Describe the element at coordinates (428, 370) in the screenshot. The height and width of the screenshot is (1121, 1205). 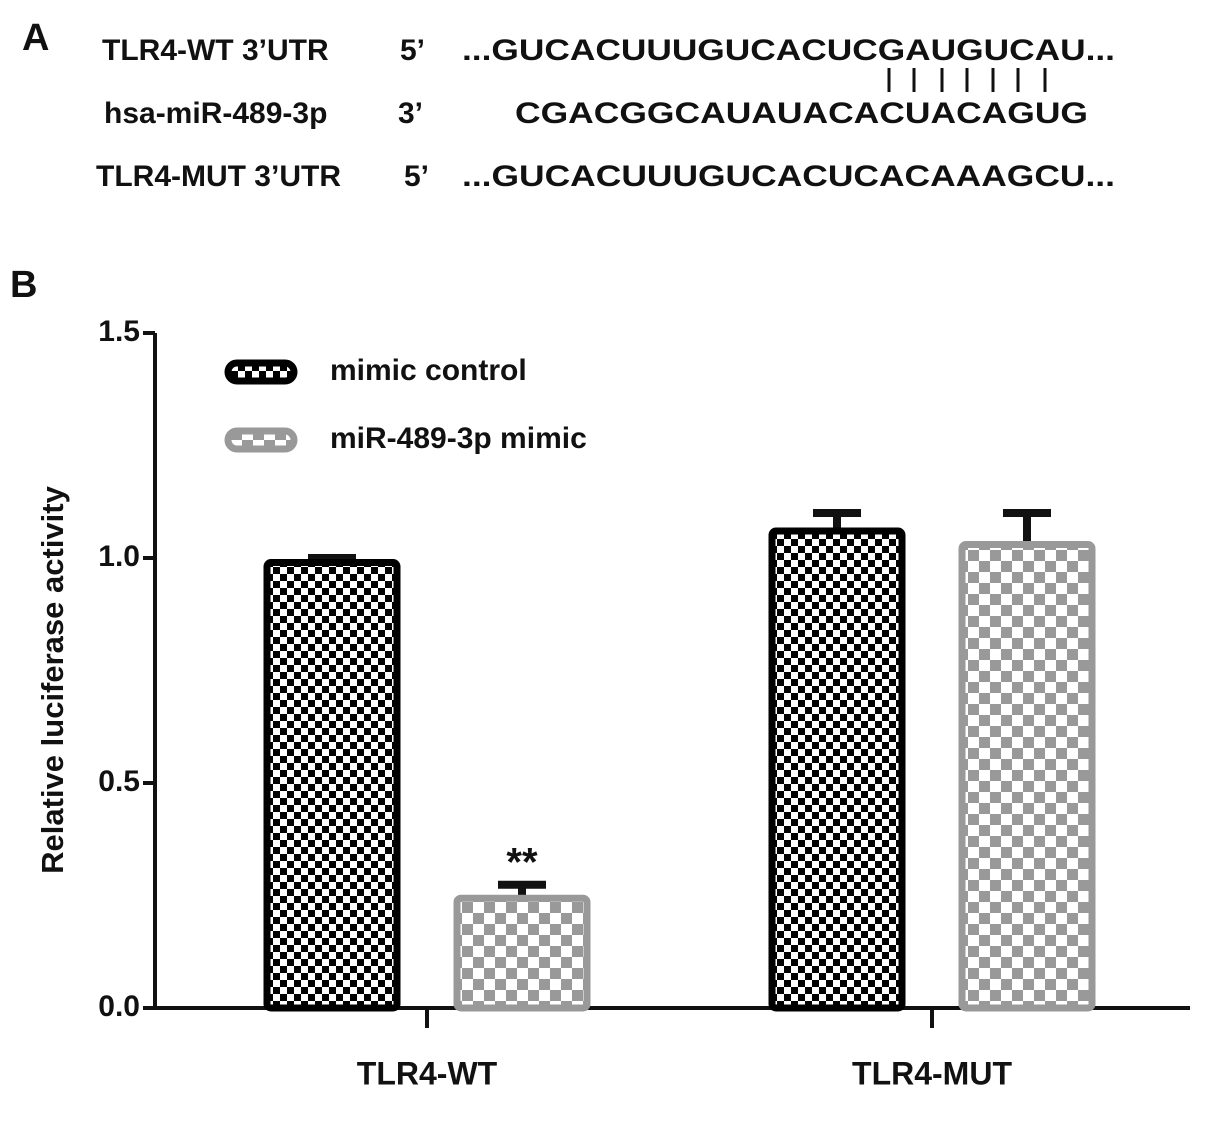
I see `legend-label: mimic control` at that location.